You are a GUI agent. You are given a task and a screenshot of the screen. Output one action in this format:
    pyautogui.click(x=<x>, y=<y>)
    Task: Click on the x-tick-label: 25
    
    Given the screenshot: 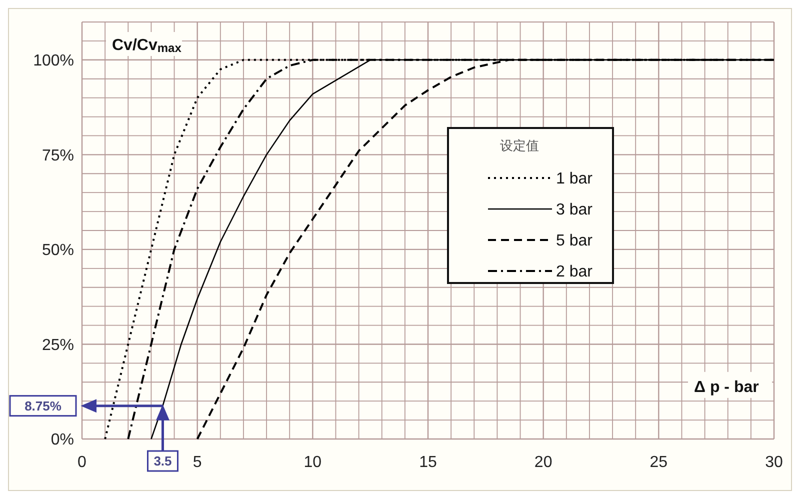 What is the action you would take?
    pyautogui.click(x=659, y=462)
    